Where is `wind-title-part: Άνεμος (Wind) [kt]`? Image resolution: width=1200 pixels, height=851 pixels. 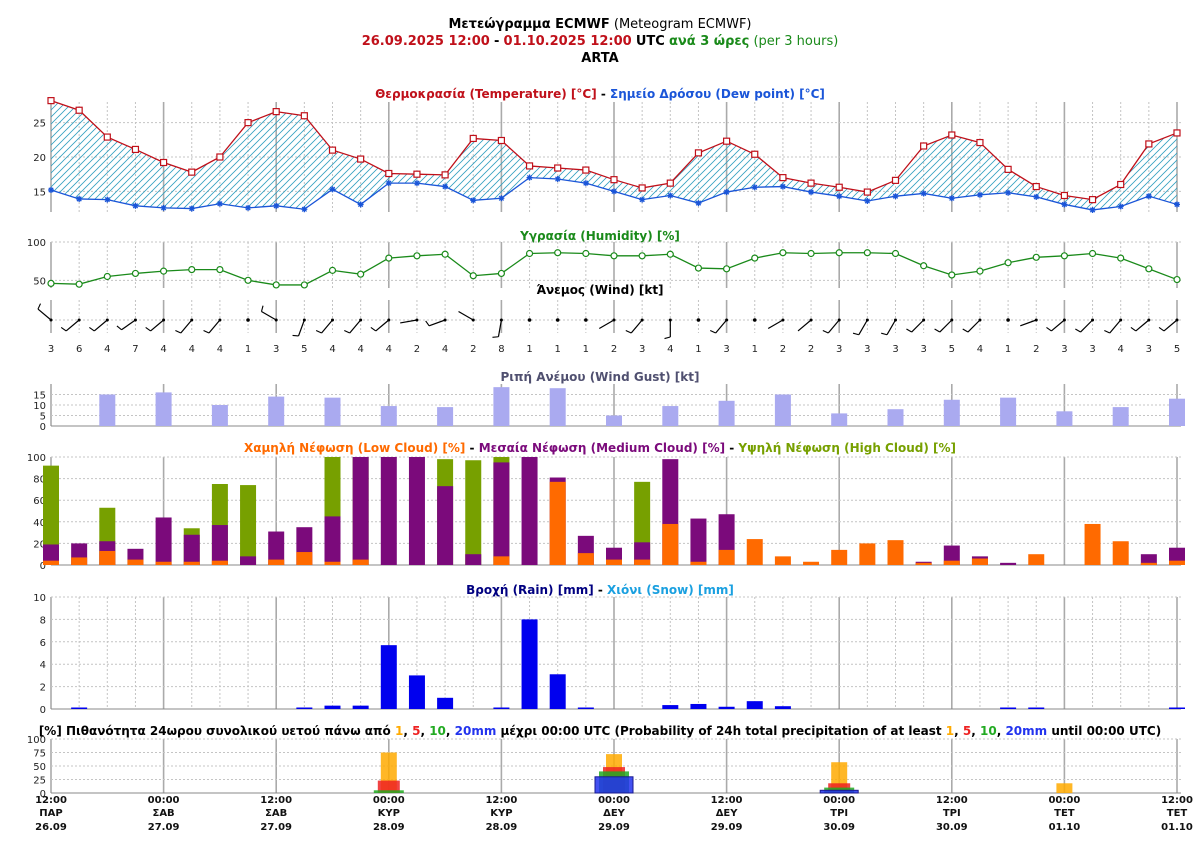
wind-title-part: Άνεμος (Wind) [kt] is located at coordinates (599, 290).